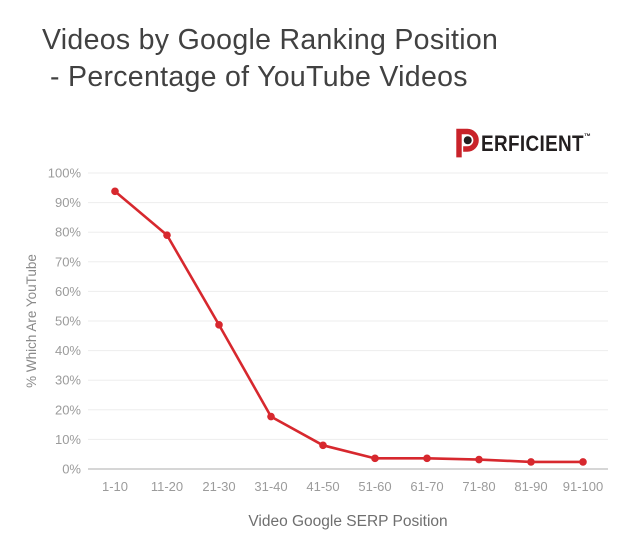 This screenshot has height=560, width=640. Describe the element at coordinates (270, 486) in the screenshot. I see `x-tick-label: 31-40` at that location.